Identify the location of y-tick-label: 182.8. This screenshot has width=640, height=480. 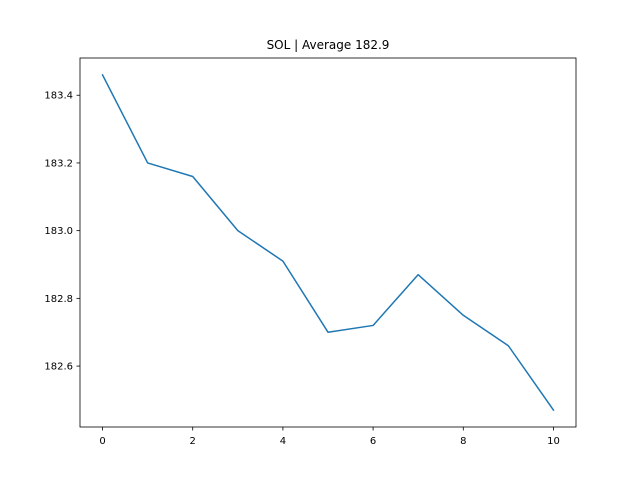
(58, 299).